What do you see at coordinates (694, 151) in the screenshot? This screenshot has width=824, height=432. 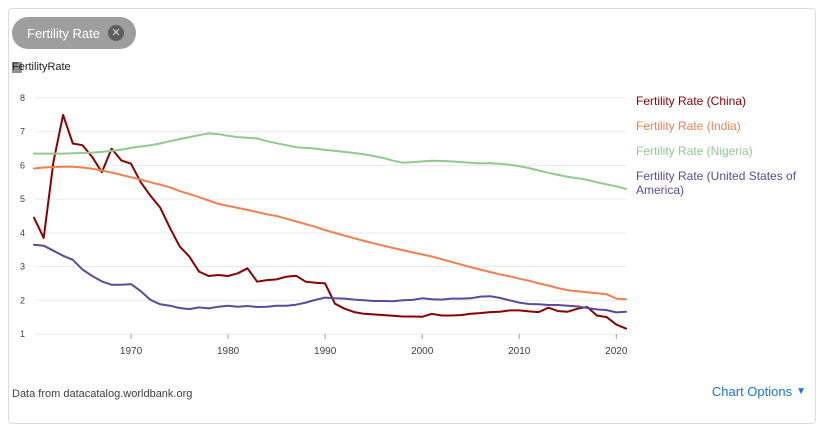 I see `legend-entry: Fertility Rate (Nigeria)` at bounding box center [694, 151].